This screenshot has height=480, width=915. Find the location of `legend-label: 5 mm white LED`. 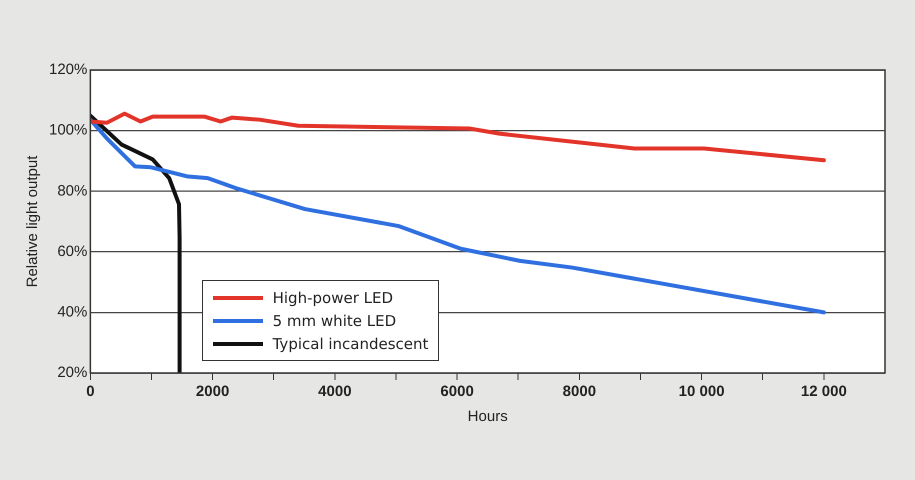

legend-label: 5 mm white LED is located at coordinates (334, 321).